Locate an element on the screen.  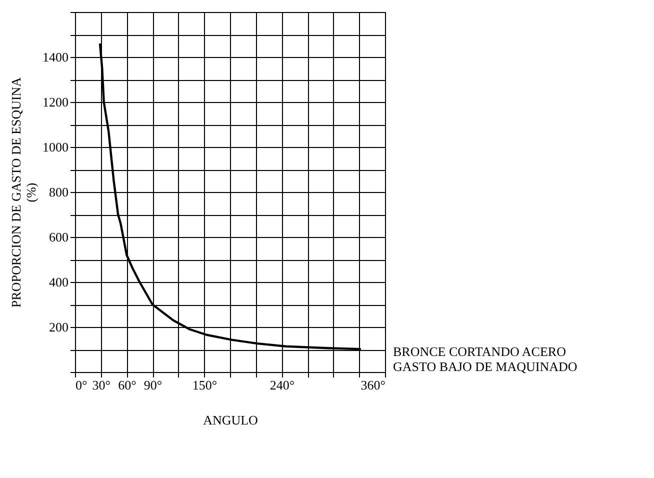
x-tick-label: 150° is located at coordinates (205, 385).